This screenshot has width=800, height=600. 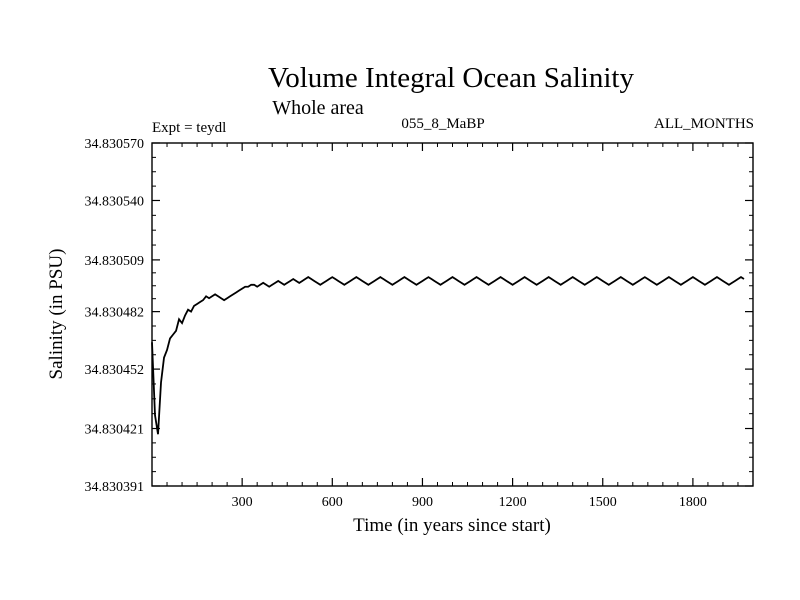 I want to click on annotation-months: ALL_MONTHS, so click(x=704, y=124).